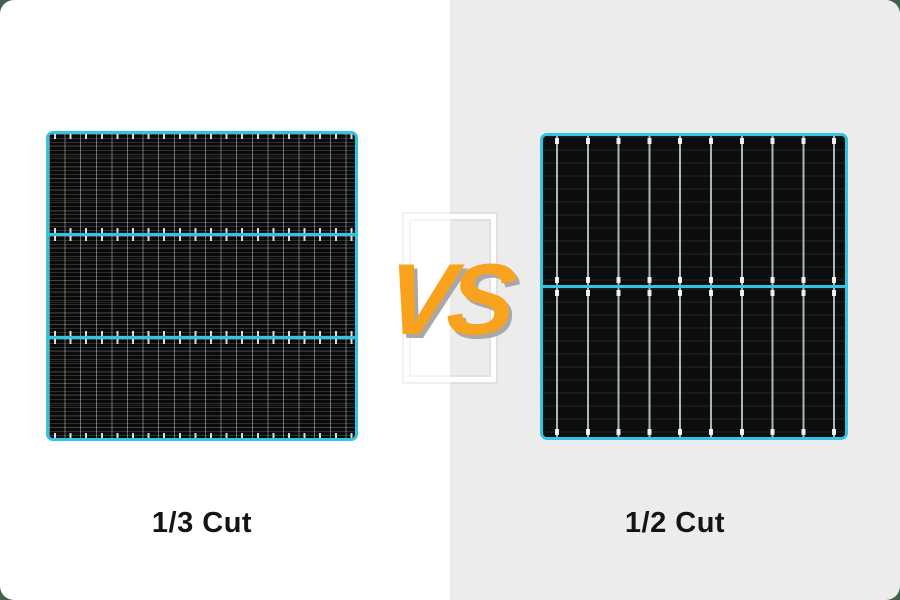  I want to click on one-third-cut-label: 1/3 Cut, so click(202, 523).